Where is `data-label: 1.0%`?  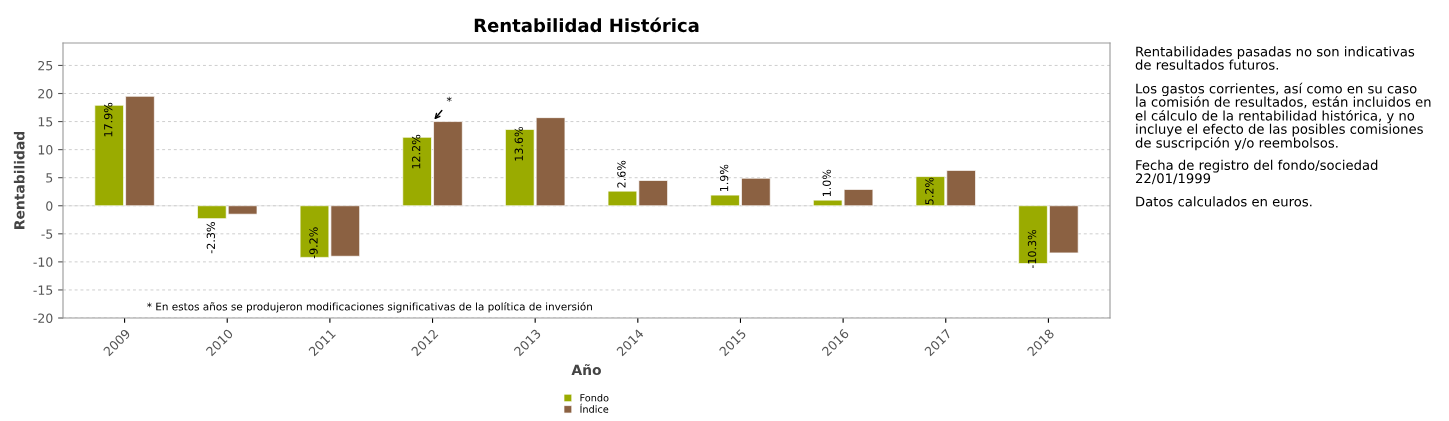 data-label: 1.0% is located at coordinates (826, 183).